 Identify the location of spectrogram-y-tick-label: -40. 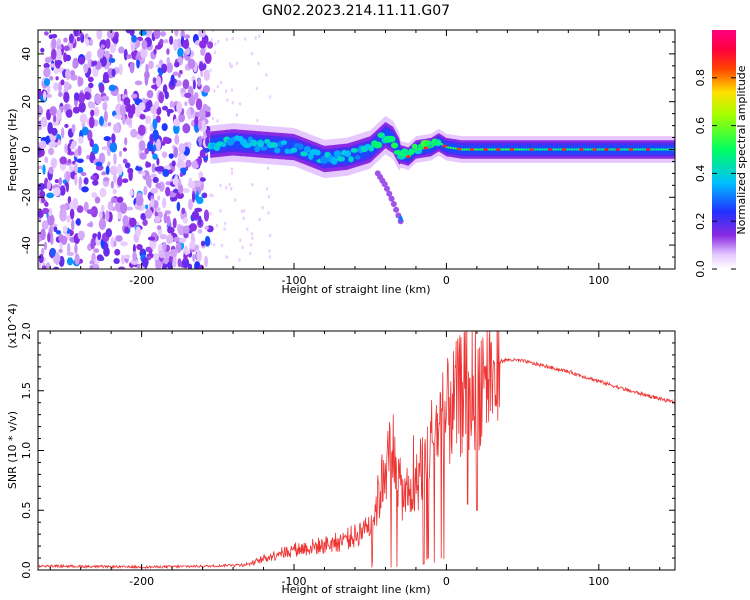
(26, 245).